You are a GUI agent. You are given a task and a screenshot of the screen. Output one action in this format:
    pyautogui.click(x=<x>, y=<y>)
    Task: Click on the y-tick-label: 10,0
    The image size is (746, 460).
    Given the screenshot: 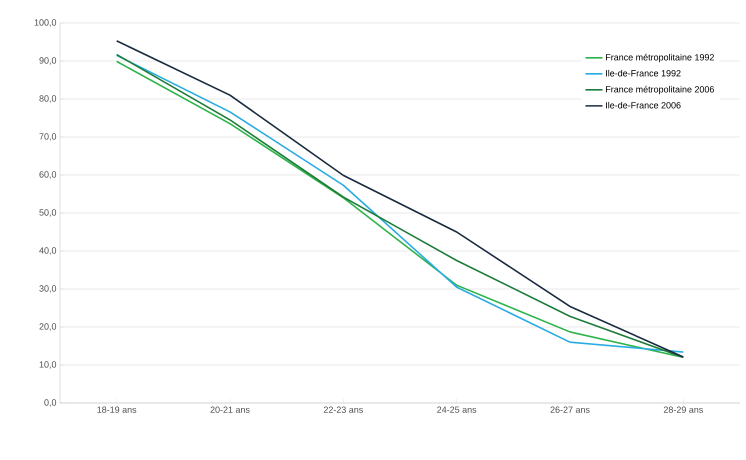 What is the action you would take?
    pyautogui.click(x=48, y=365)
    